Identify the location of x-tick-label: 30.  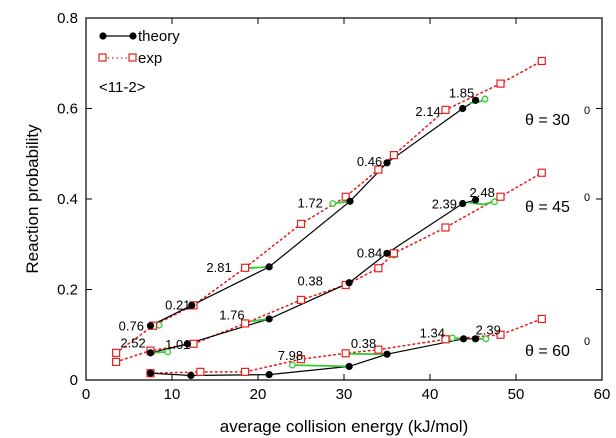
(344, 394).